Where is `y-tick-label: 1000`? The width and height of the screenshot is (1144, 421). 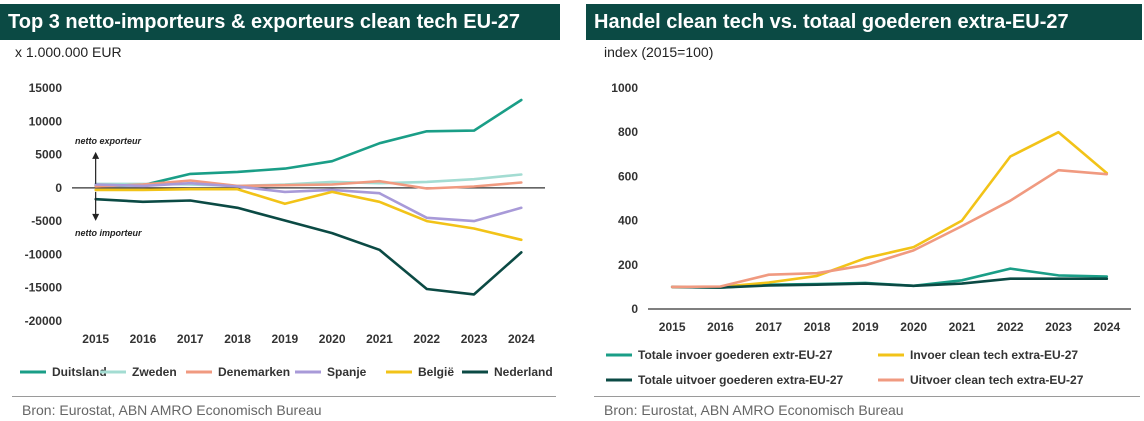 y-tick-label: 1000 is located at coordinates (624, 88).